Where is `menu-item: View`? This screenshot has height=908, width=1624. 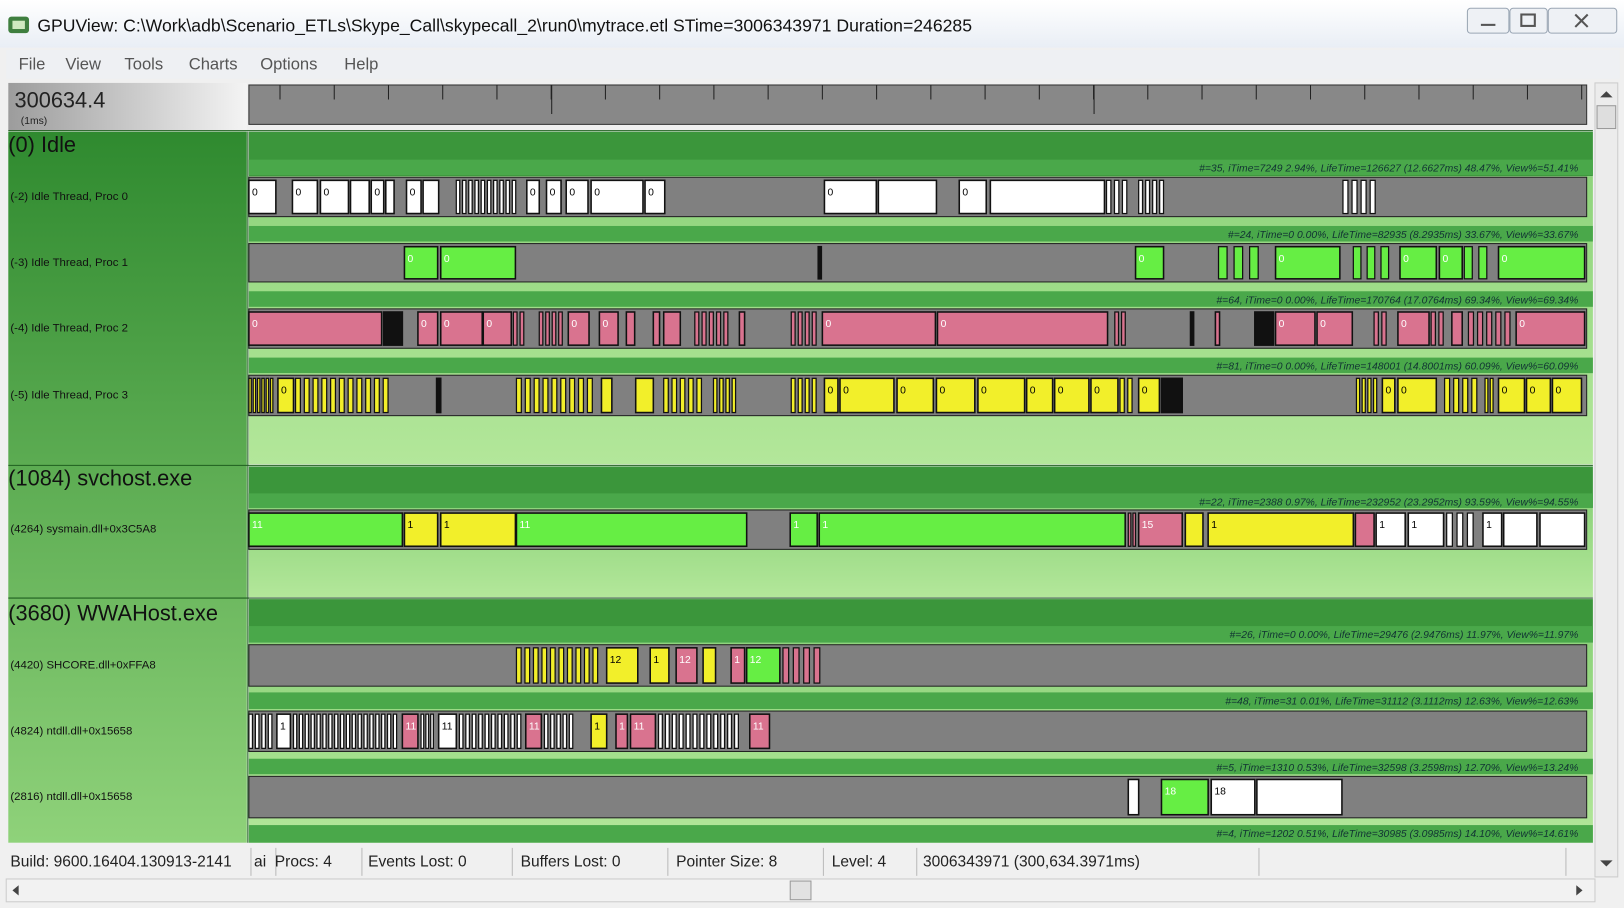 menu-item: View is located at coordinates (83, 64).